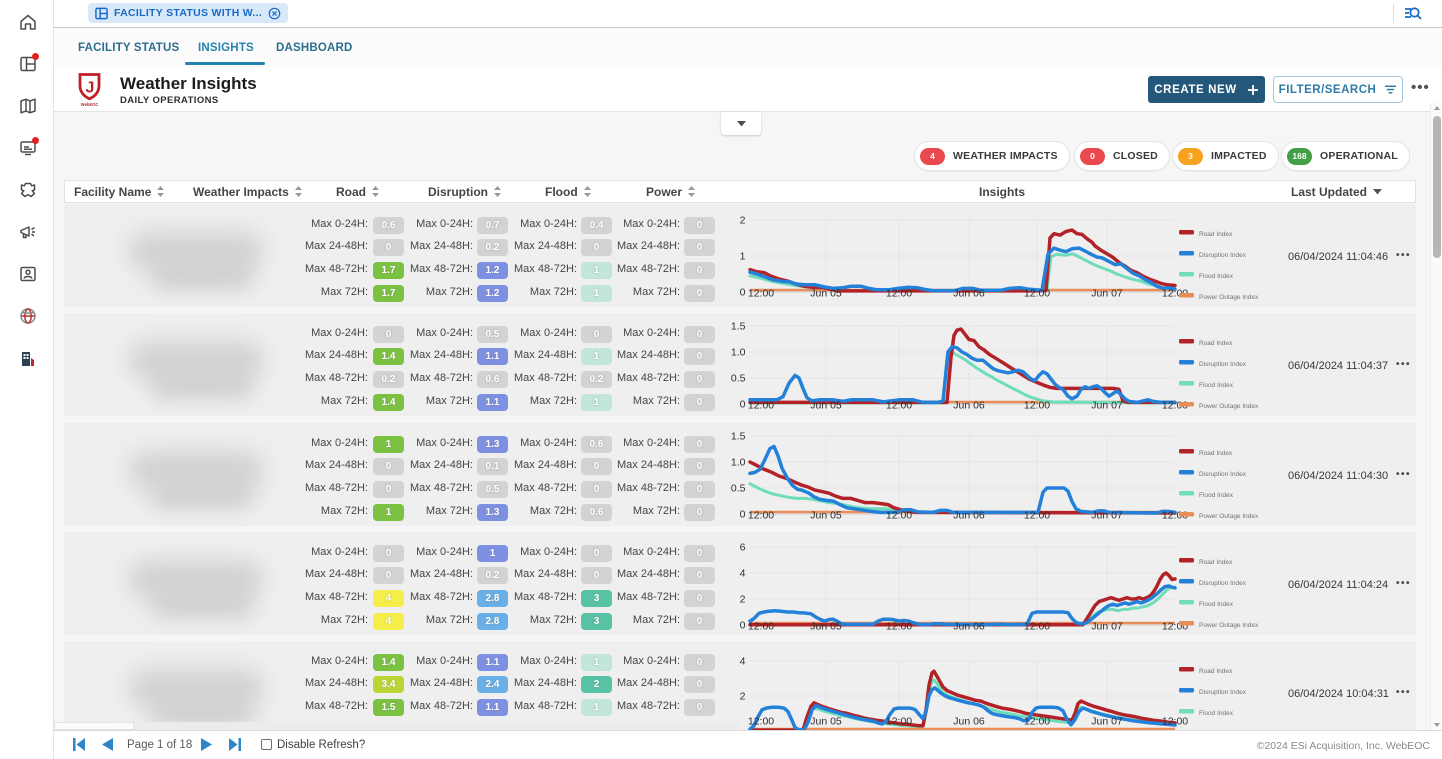 This screenshot has width=1442, height=759. Describe the element at coordinates (743, 257) in the screenshot. I see `svg-text: 1` at that location.